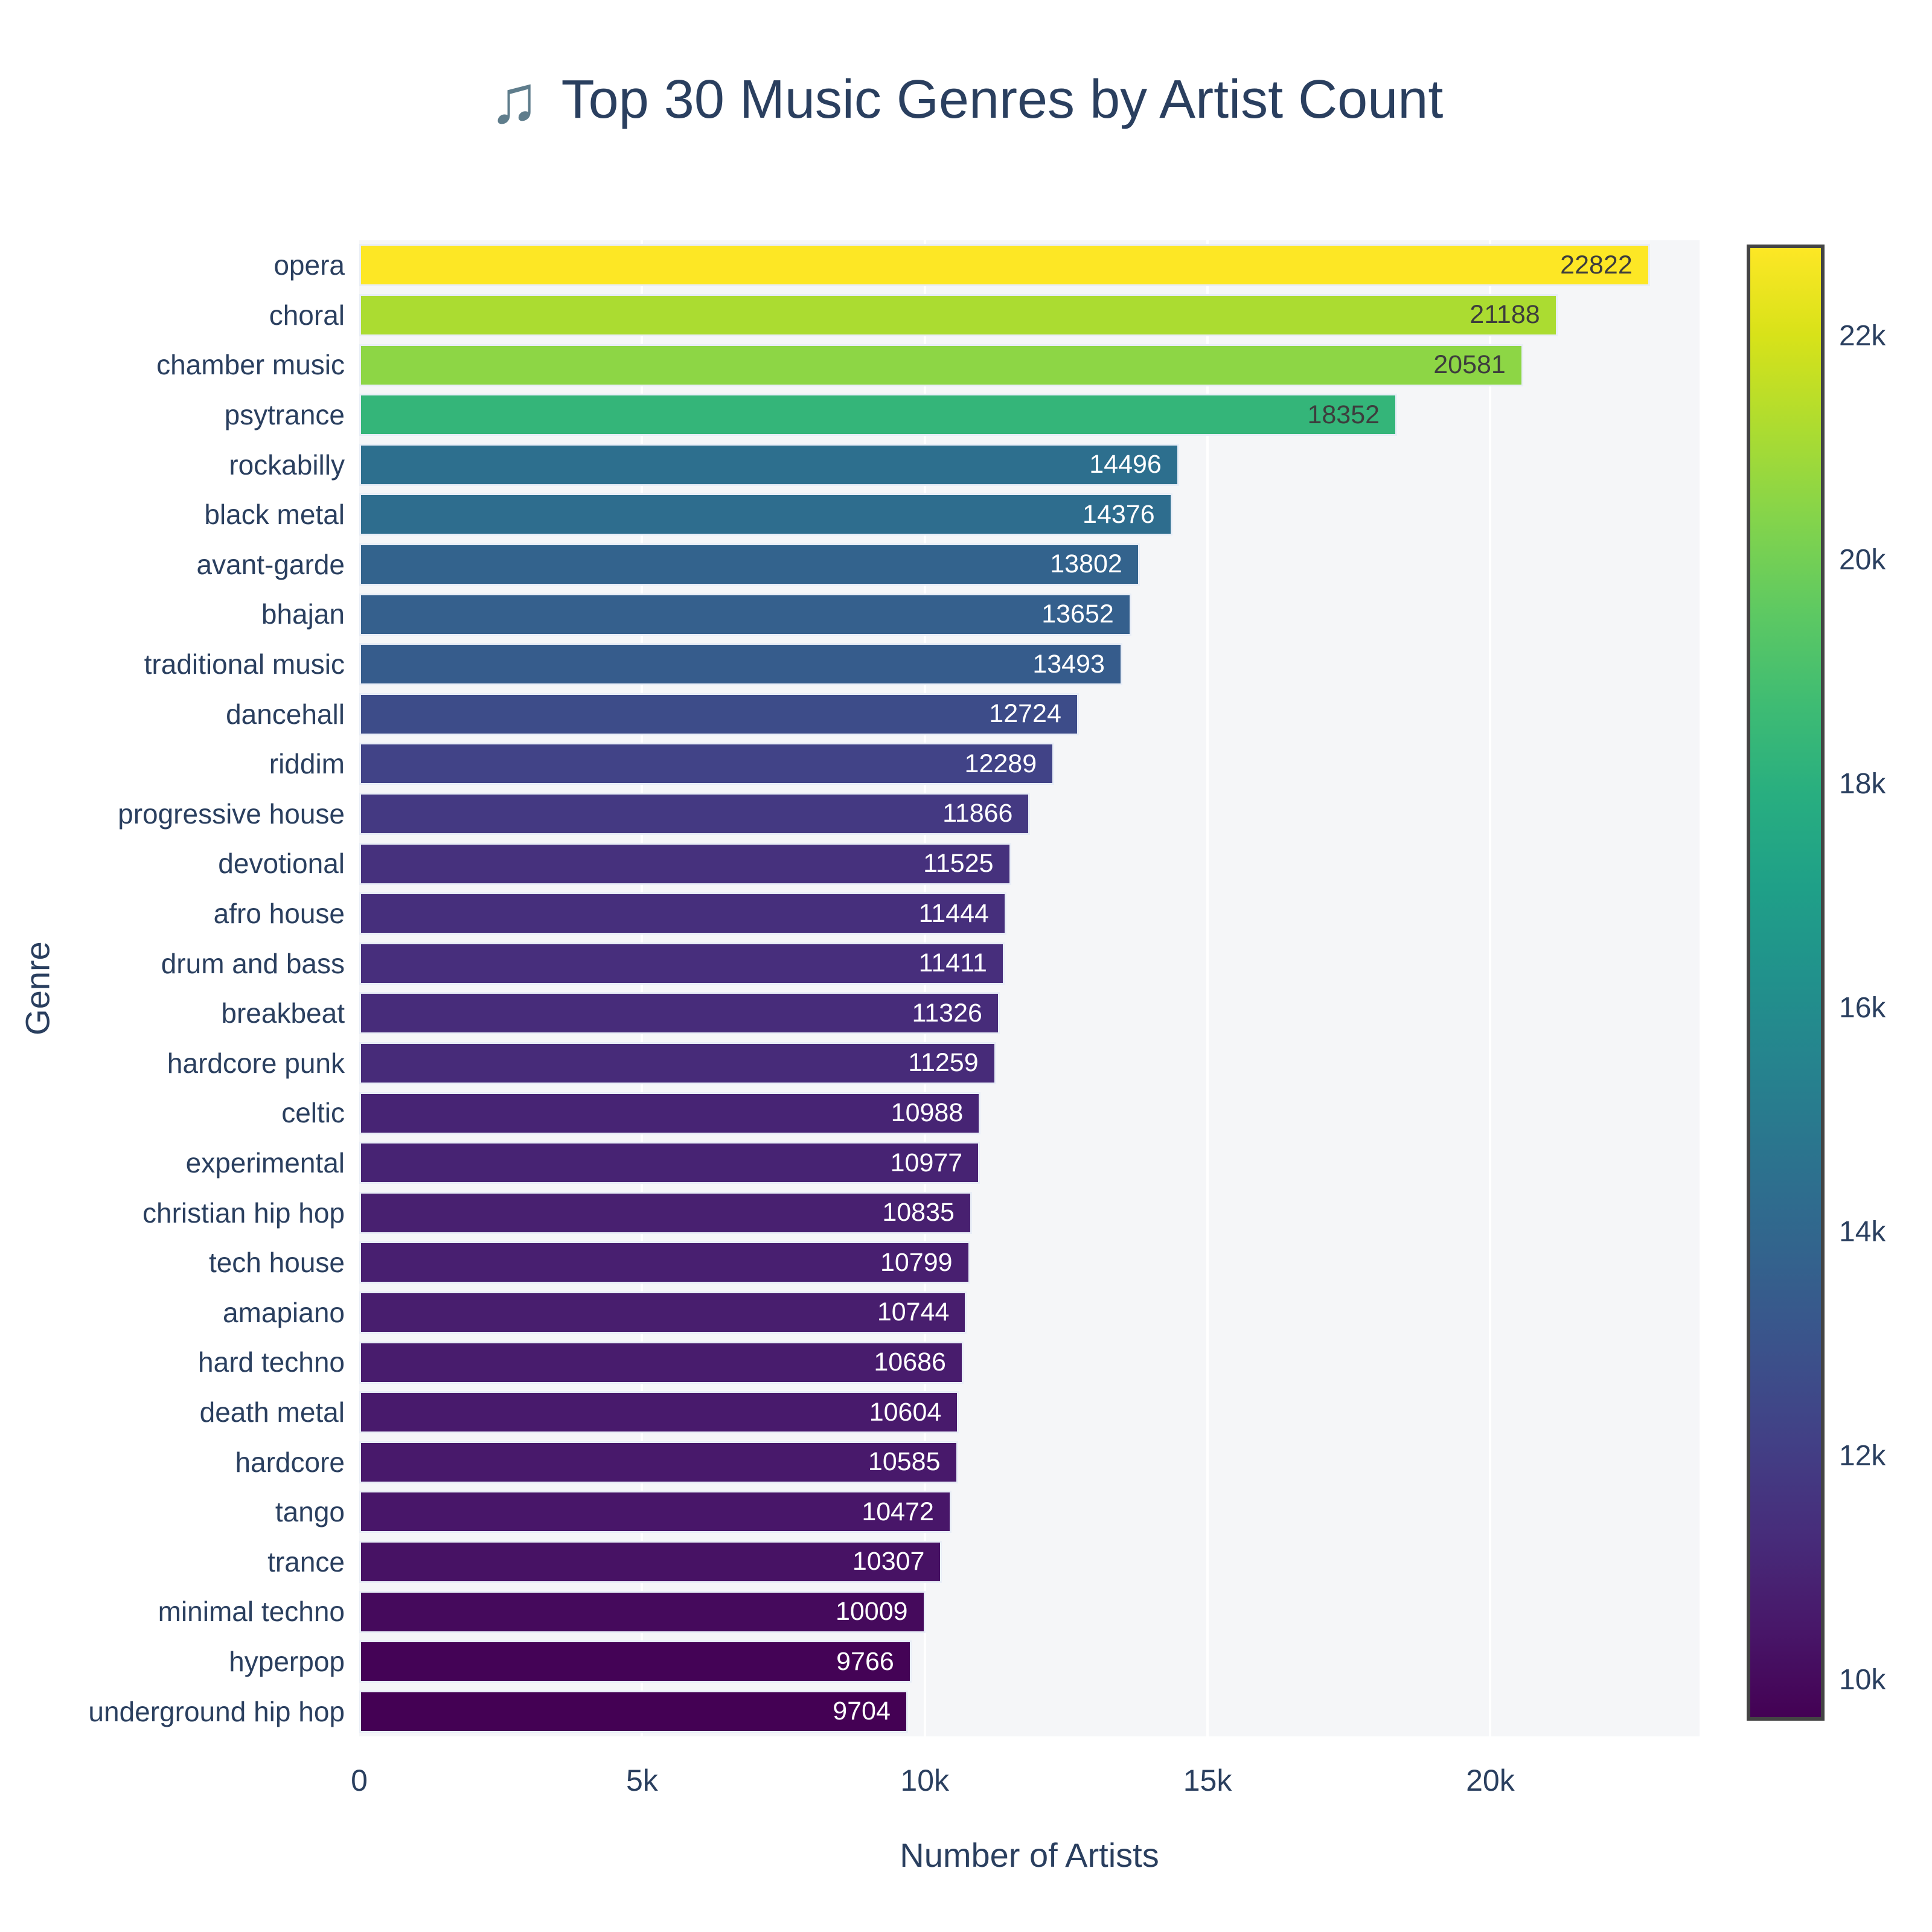  I want to click on bar-devotional: 11525, so click(685, 864).